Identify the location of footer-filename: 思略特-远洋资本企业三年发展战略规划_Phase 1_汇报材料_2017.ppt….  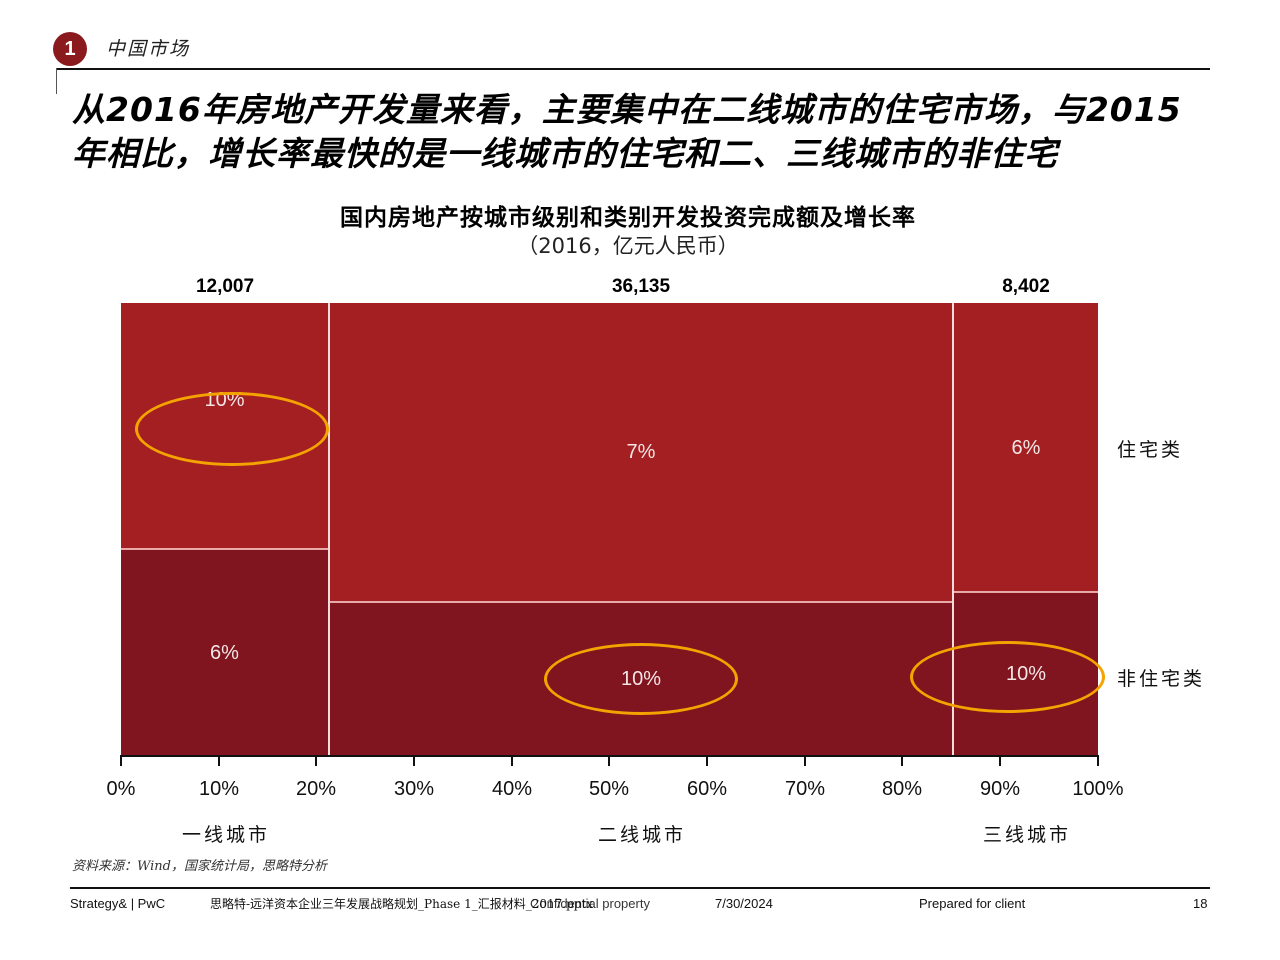
(402, 904).